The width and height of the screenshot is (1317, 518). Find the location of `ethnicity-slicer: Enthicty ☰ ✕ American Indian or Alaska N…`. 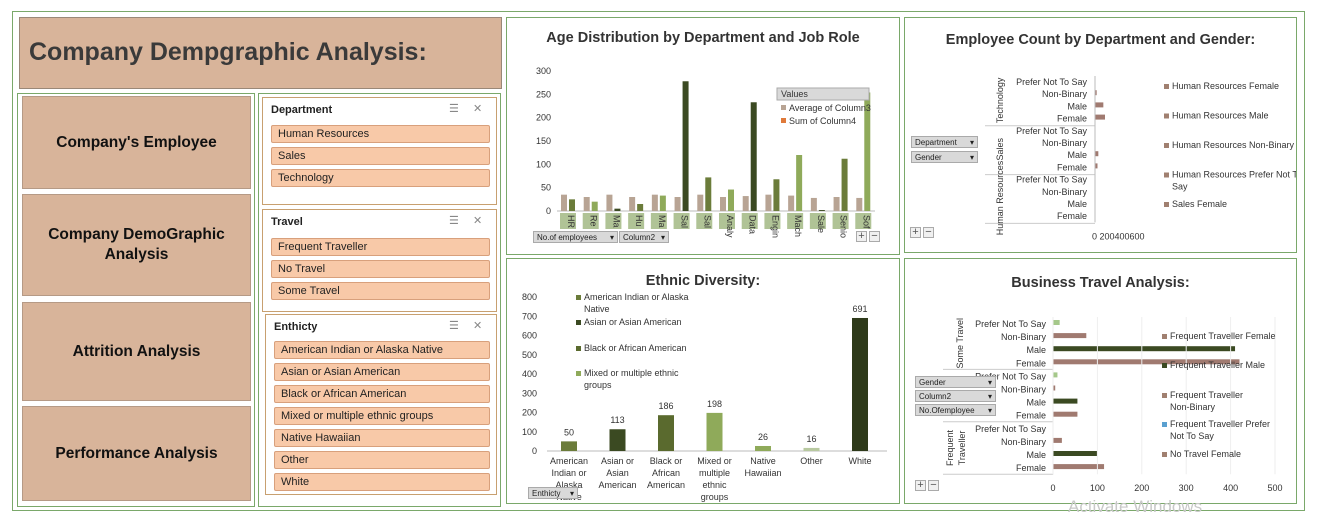

ethnicity-slicer: Enthicty ☰ ✕ American Indian or Alaska N… is located at coordinates (381, 404).